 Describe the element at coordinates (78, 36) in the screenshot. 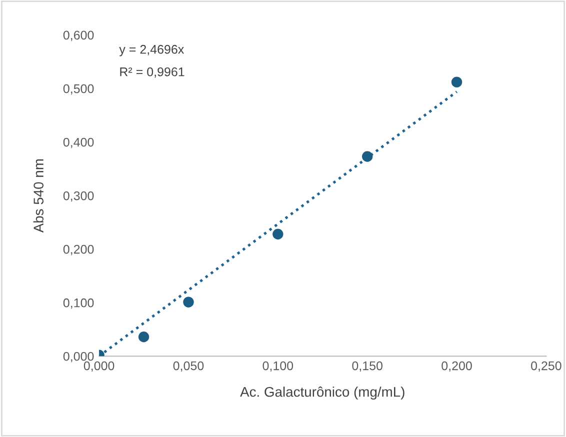

I see `y-tick-label: 0,600` at that location.